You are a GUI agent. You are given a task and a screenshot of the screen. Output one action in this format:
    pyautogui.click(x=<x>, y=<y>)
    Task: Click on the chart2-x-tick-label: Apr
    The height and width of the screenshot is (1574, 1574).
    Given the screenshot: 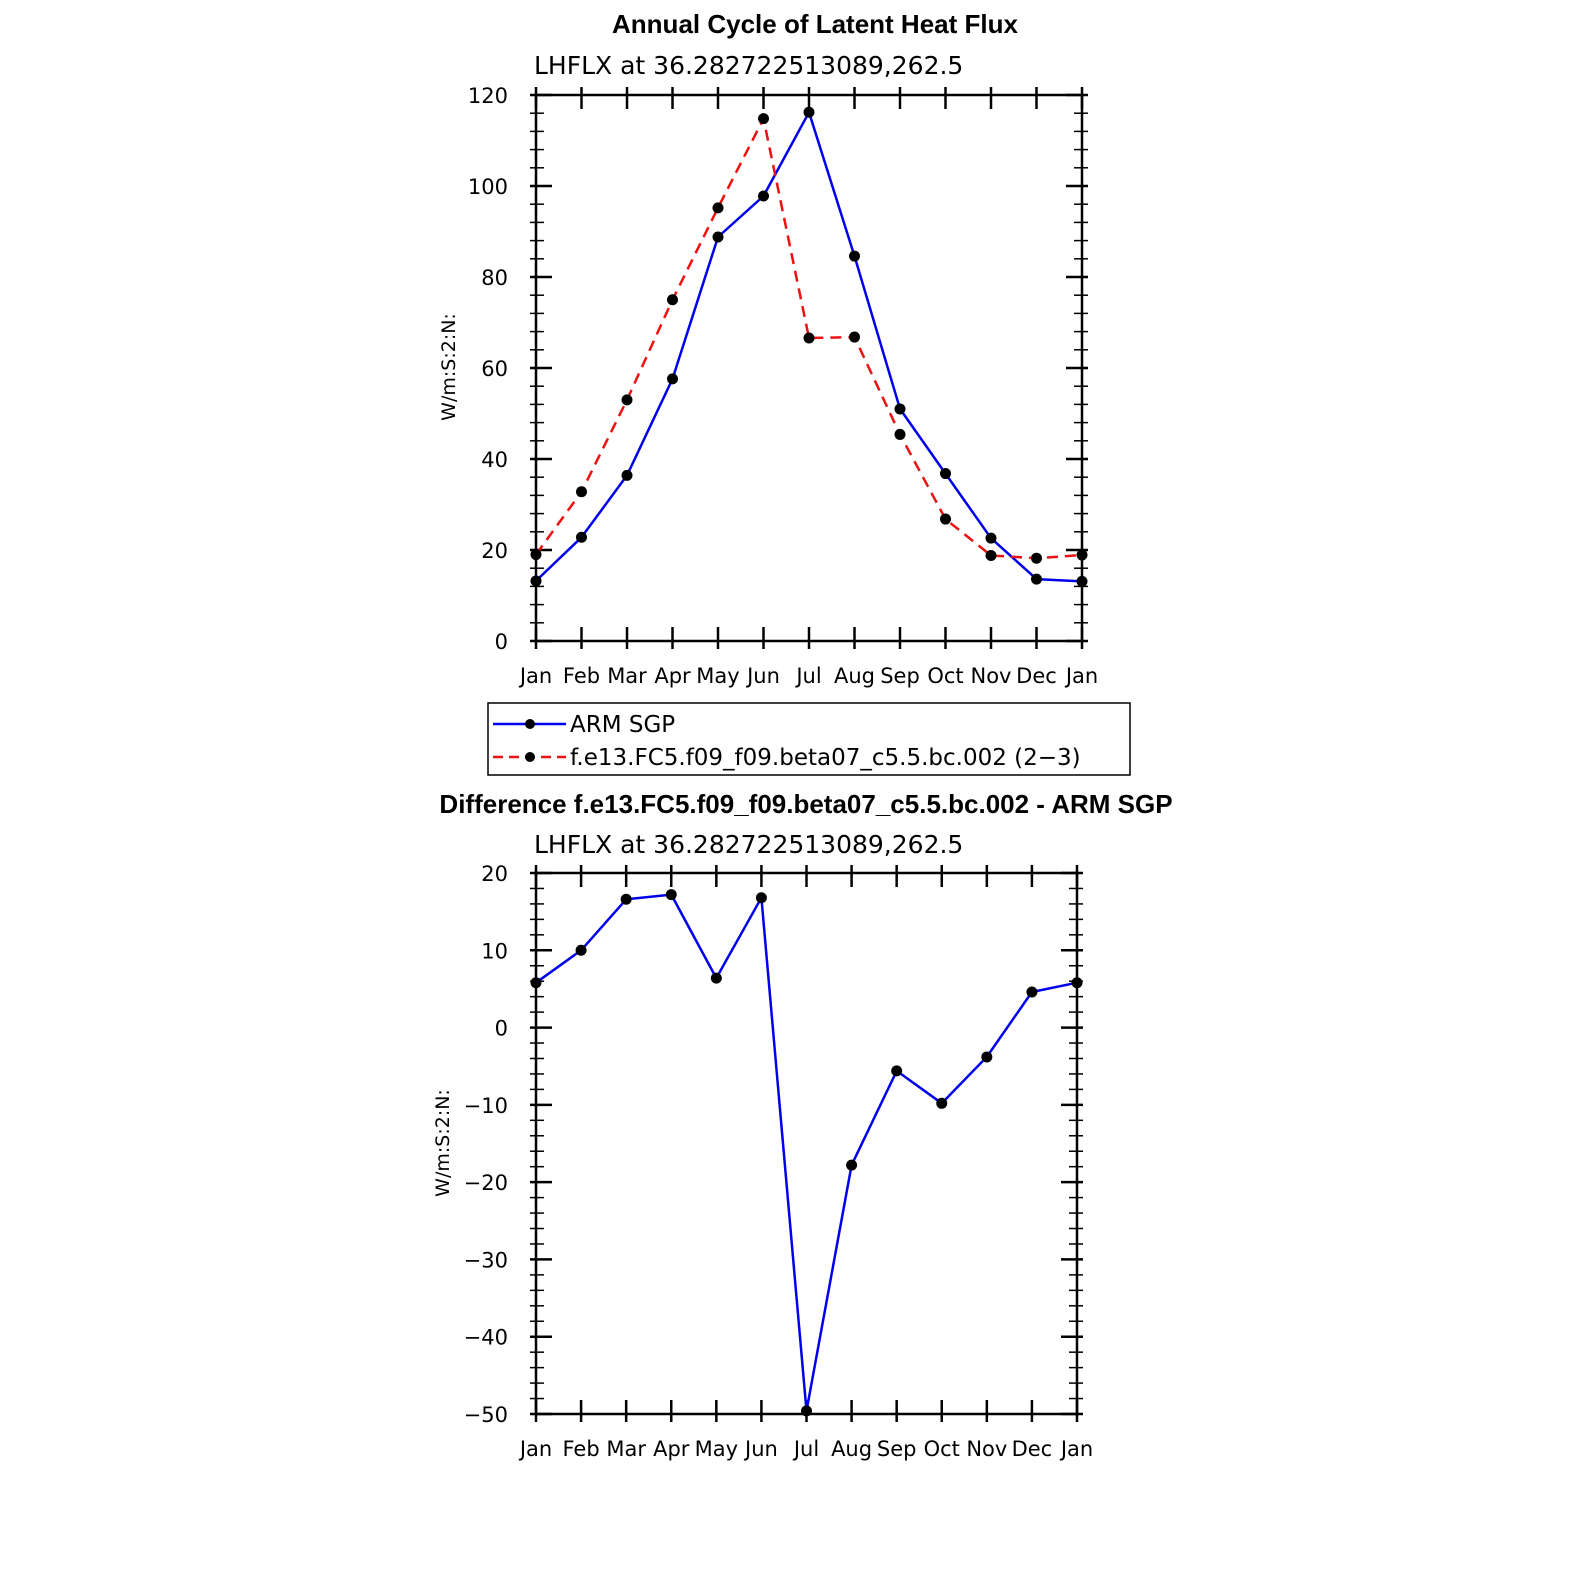 What is the action you would take?
    pyautogui.click(x=671, y=1449)
    